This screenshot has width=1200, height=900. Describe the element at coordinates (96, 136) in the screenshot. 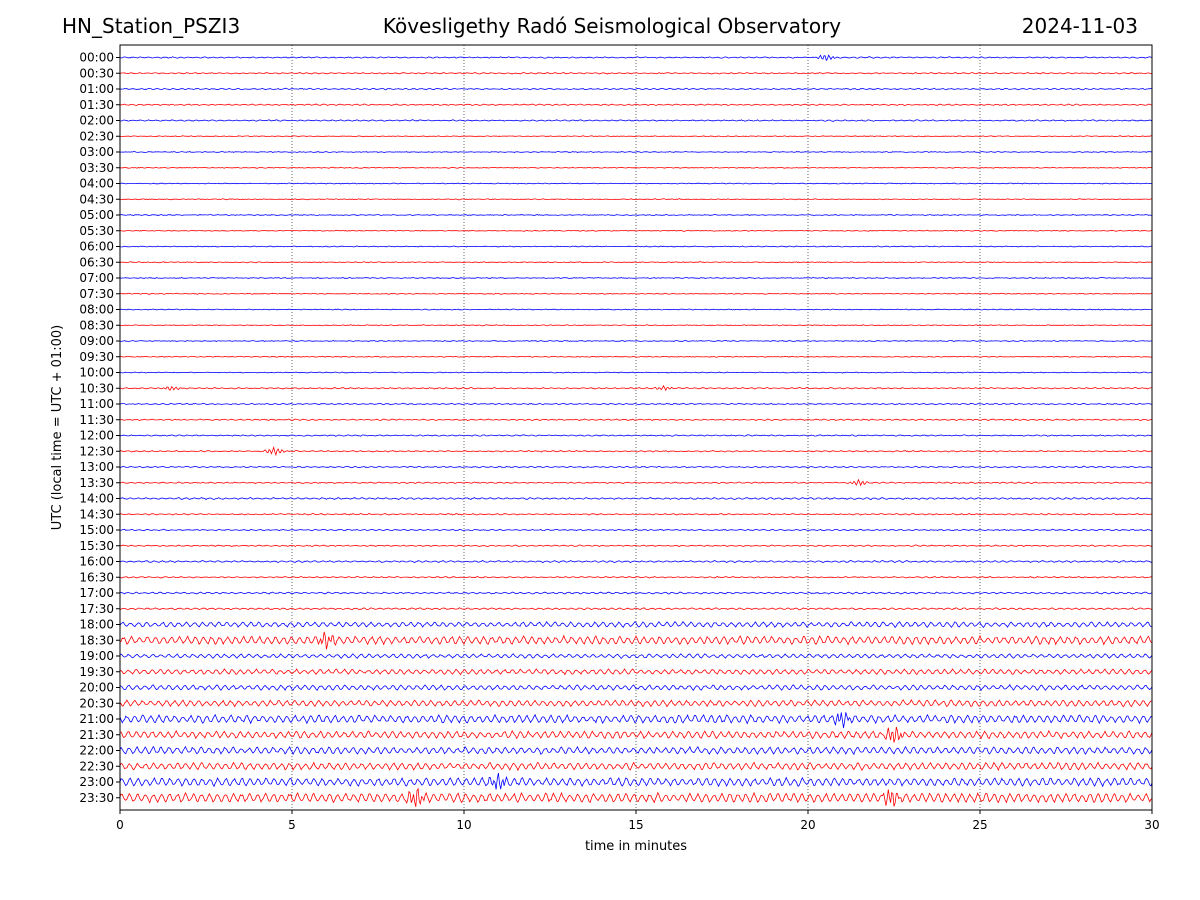

I see `y-tick-label: 02:30` at that location.